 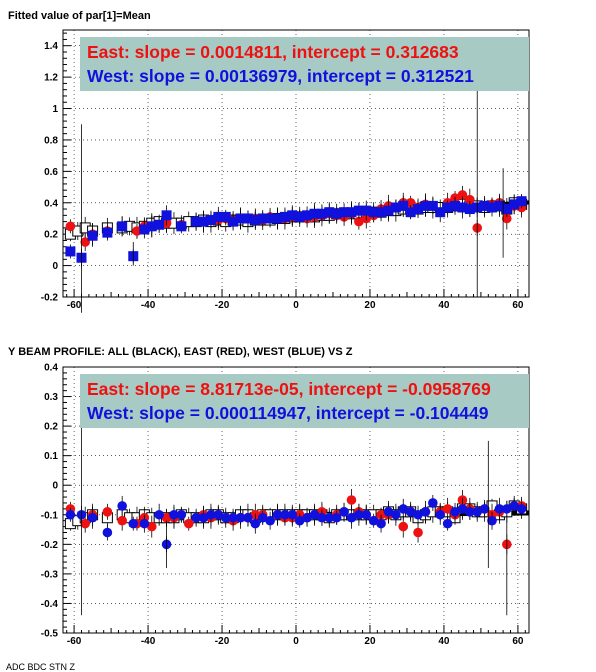 What do you see at coordinates (304, 64) in the screenshot?
I see `fit-stats-box` at bounding box center [304, 64].